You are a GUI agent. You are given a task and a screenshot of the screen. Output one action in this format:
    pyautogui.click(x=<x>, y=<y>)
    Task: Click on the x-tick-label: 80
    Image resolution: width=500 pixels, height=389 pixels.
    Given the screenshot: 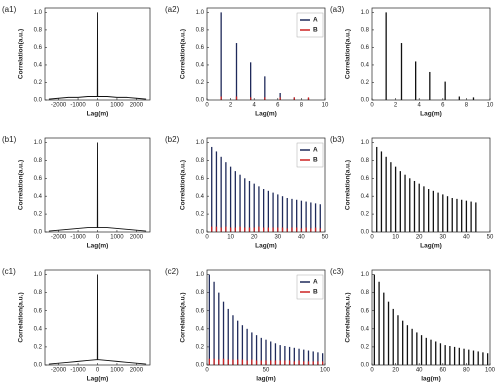 What is the action you would take?
    pyautogui.click(x=466, y=371)
    